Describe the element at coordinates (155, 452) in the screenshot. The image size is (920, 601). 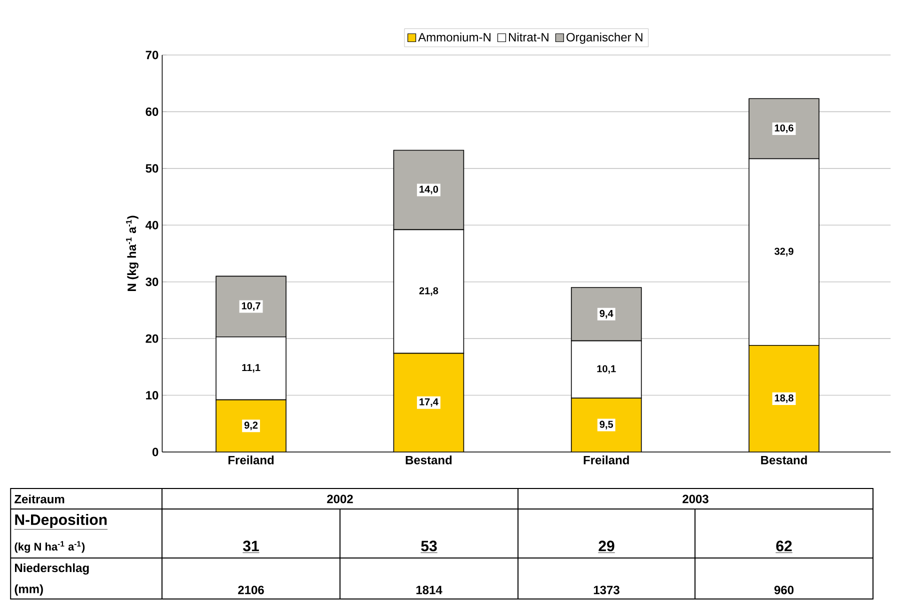
I see `y-tick-label: 0` at that location.